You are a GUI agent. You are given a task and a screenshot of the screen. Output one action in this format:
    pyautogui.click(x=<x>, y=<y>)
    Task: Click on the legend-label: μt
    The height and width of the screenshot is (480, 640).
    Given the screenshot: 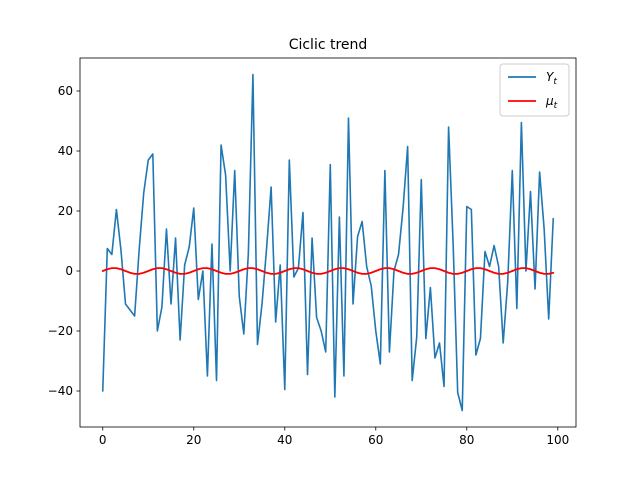 What is the action you would take?
    pyautogui.click(x=551, y=102)
    